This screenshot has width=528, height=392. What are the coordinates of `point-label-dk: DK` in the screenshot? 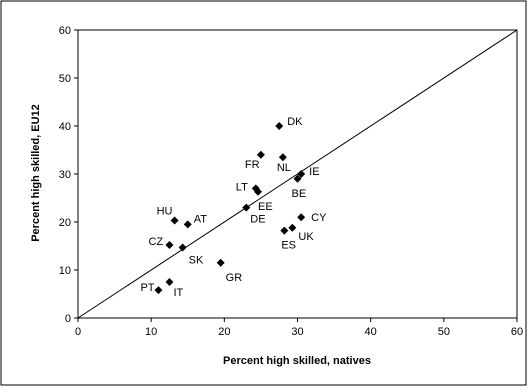 It's located at (295, 122).